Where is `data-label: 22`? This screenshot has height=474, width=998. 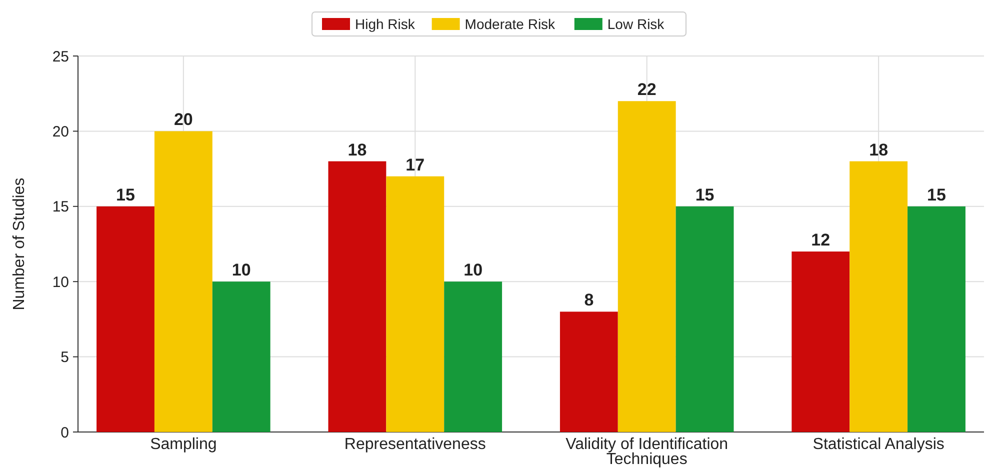
data-label: 22 is located at coordinates (646, 90).